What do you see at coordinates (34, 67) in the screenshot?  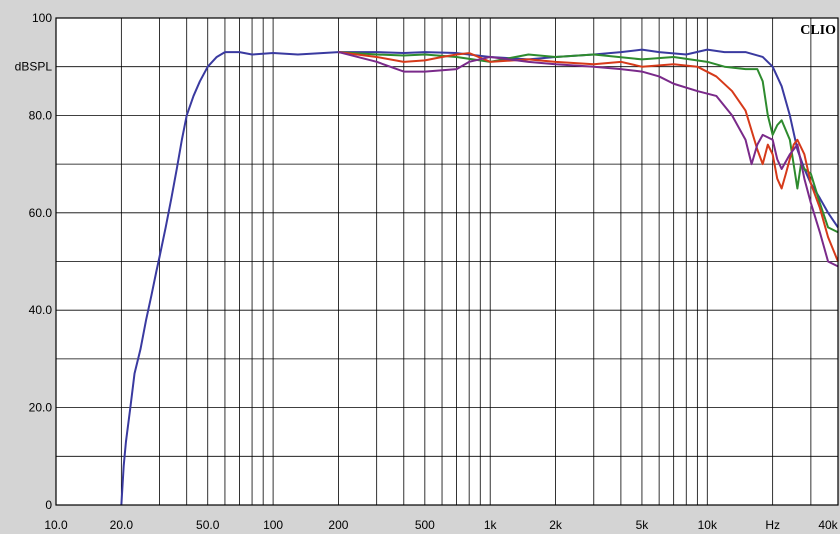 I see `y-tick-label: dBSPL` at bounding box center [34, 67].